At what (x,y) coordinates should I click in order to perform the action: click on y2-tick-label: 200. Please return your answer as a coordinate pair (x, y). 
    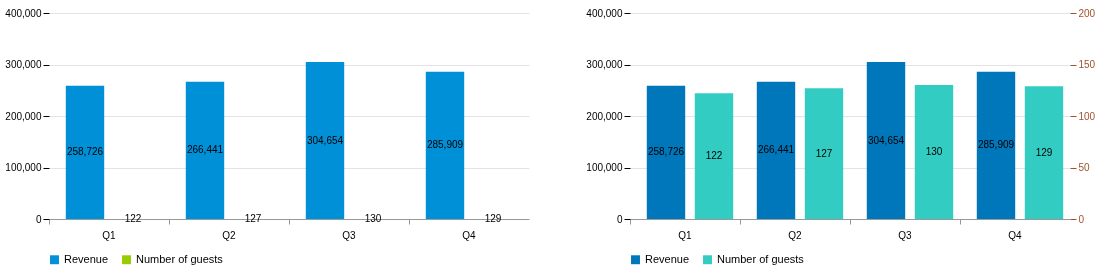
    Looking at the image, I should click on (1087, 13).